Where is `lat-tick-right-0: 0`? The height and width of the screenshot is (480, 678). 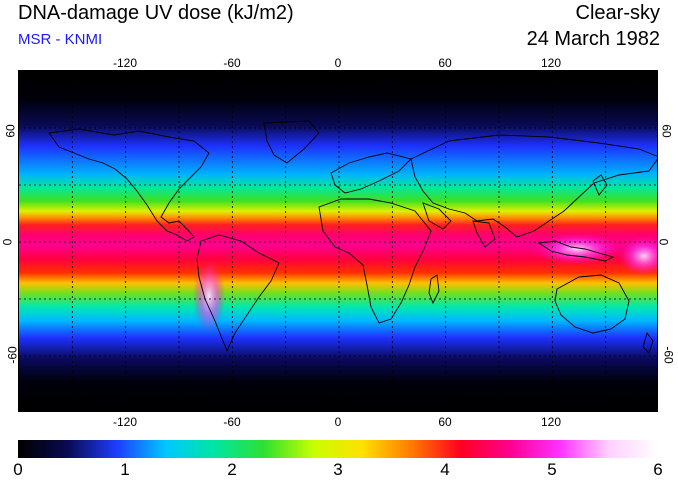 lat-tick-right-0: 0 is located at coordinates (663, 242).